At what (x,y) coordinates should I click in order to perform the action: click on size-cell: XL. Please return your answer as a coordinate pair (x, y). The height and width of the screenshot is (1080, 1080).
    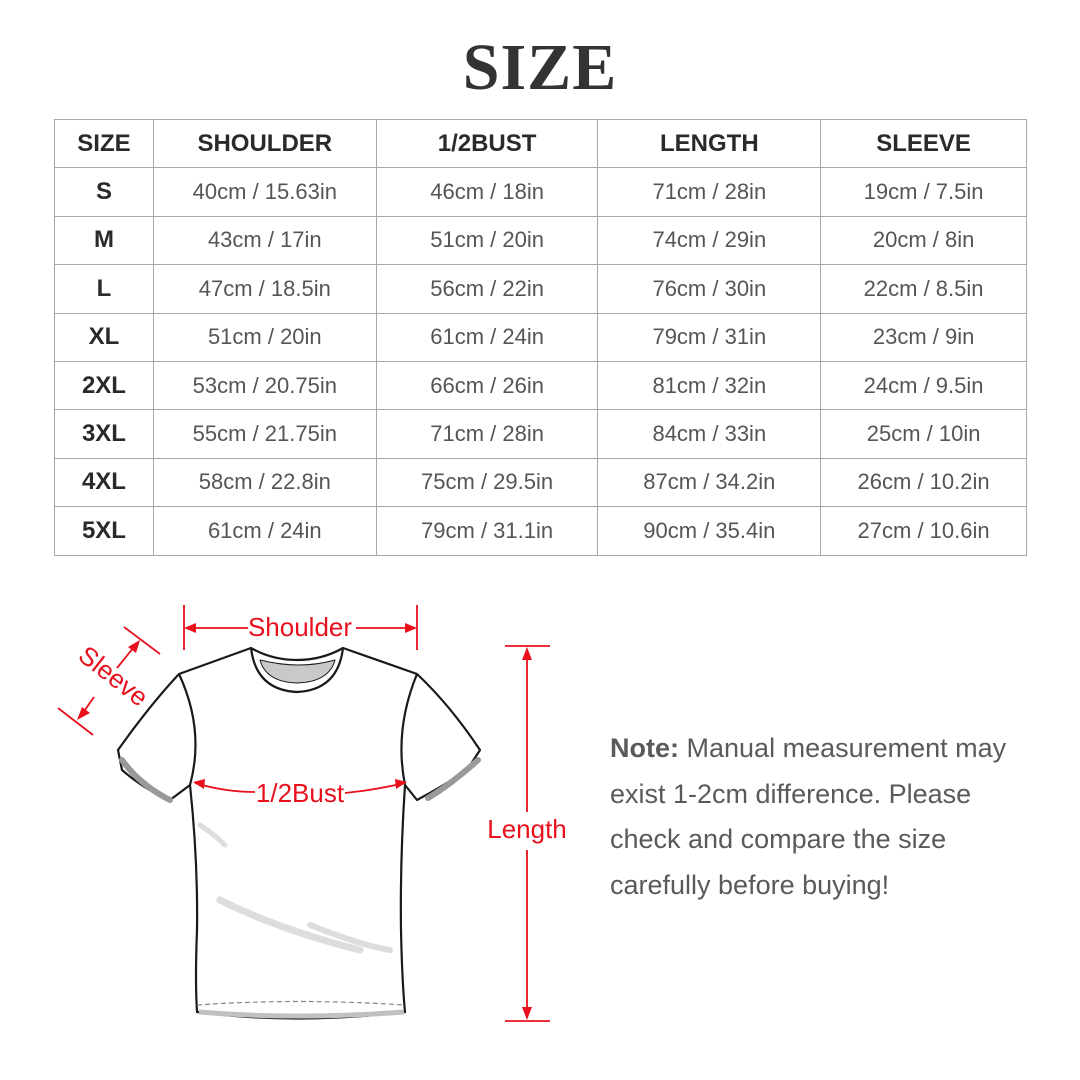
    Looking at the image, I should click on (104, 337).